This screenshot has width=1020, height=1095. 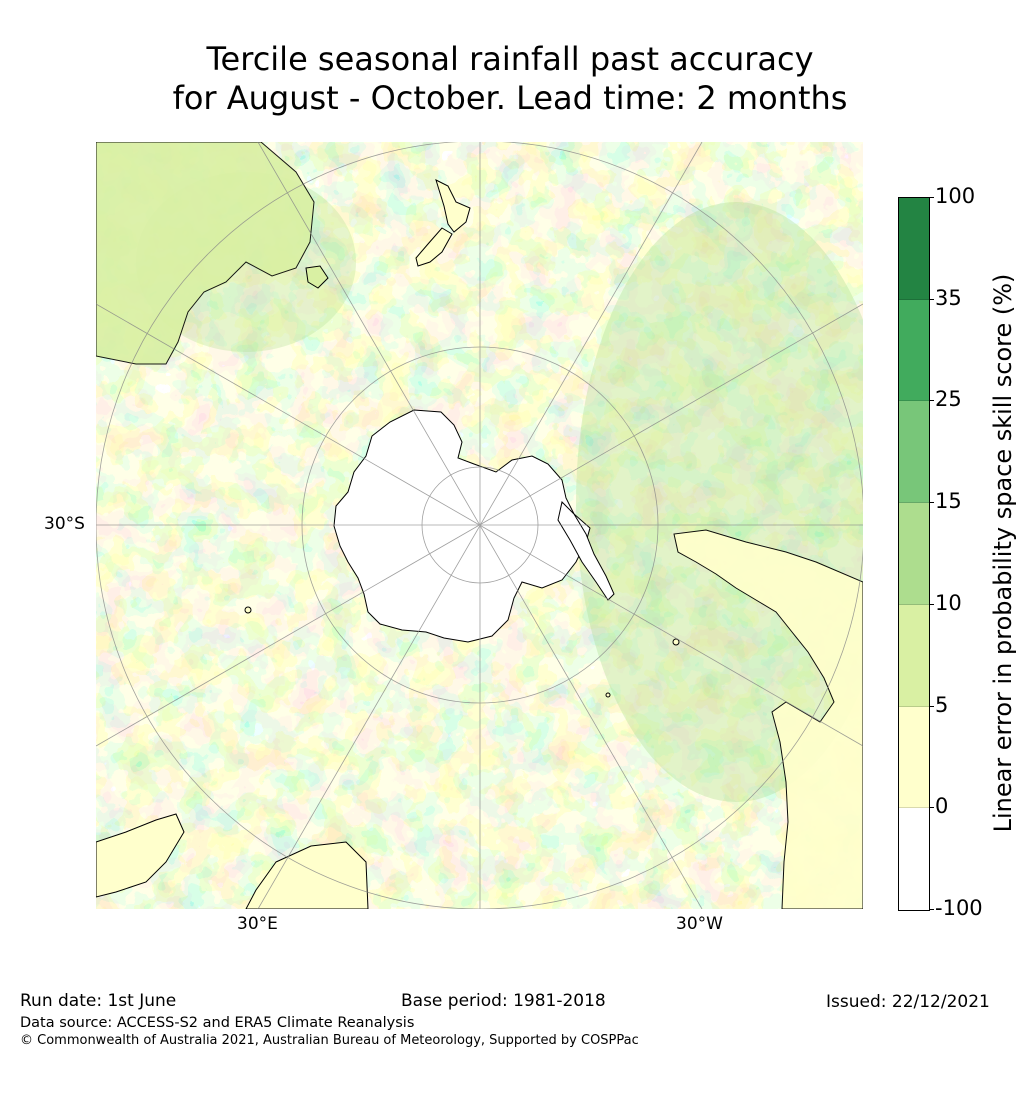 What do you see at coordinates (699, 924) in the screenshot?
I see `lon-label-30w: 30°W` at bounding box center [699, 924].